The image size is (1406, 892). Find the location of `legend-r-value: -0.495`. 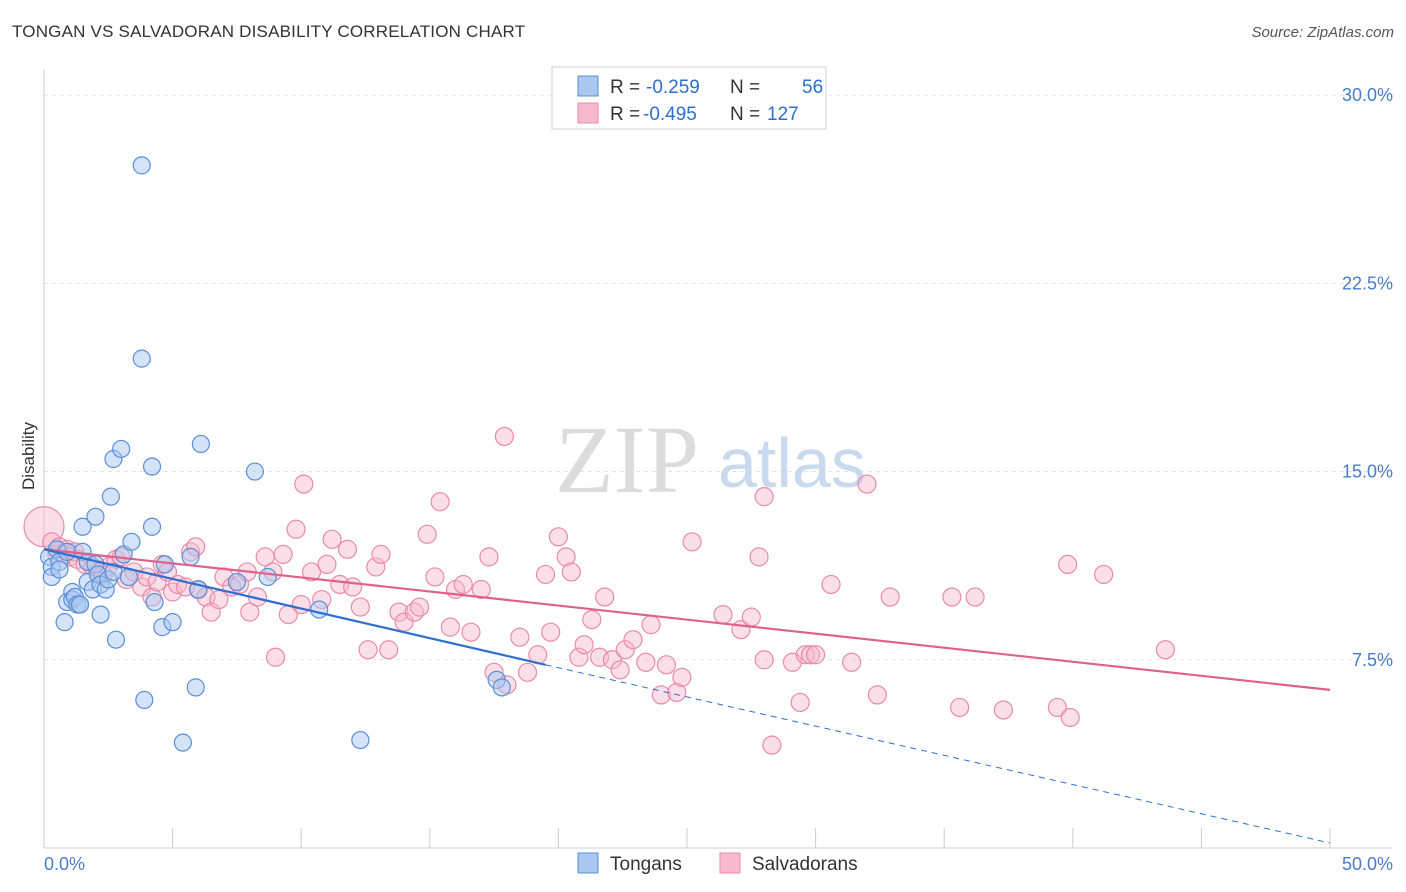

legend-r-value: -0.495 is located at coordinates (670, 114).